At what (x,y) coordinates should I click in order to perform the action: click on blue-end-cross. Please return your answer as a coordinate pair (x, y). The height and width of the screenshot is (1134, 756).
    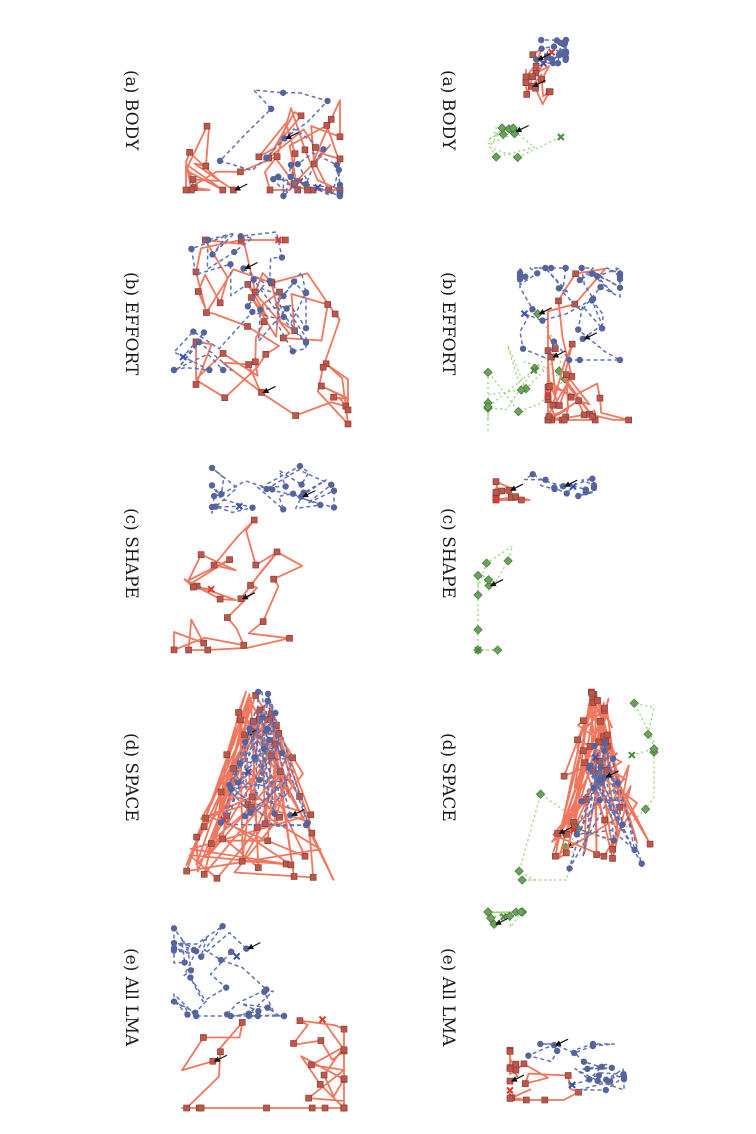
    Looking at the image, I should click on (183, 357).